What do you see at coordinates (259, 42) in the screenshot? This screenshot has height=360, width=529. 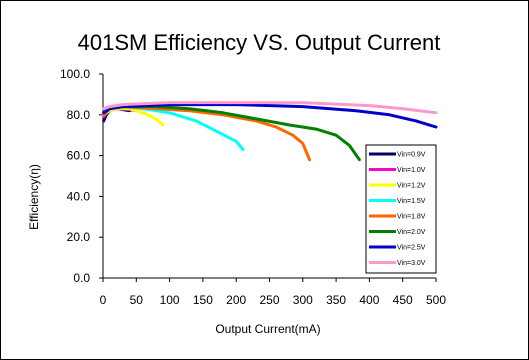 I see `chart-title: 401SM Efficiency VS. Output Current` at bounding box center [259, 42].